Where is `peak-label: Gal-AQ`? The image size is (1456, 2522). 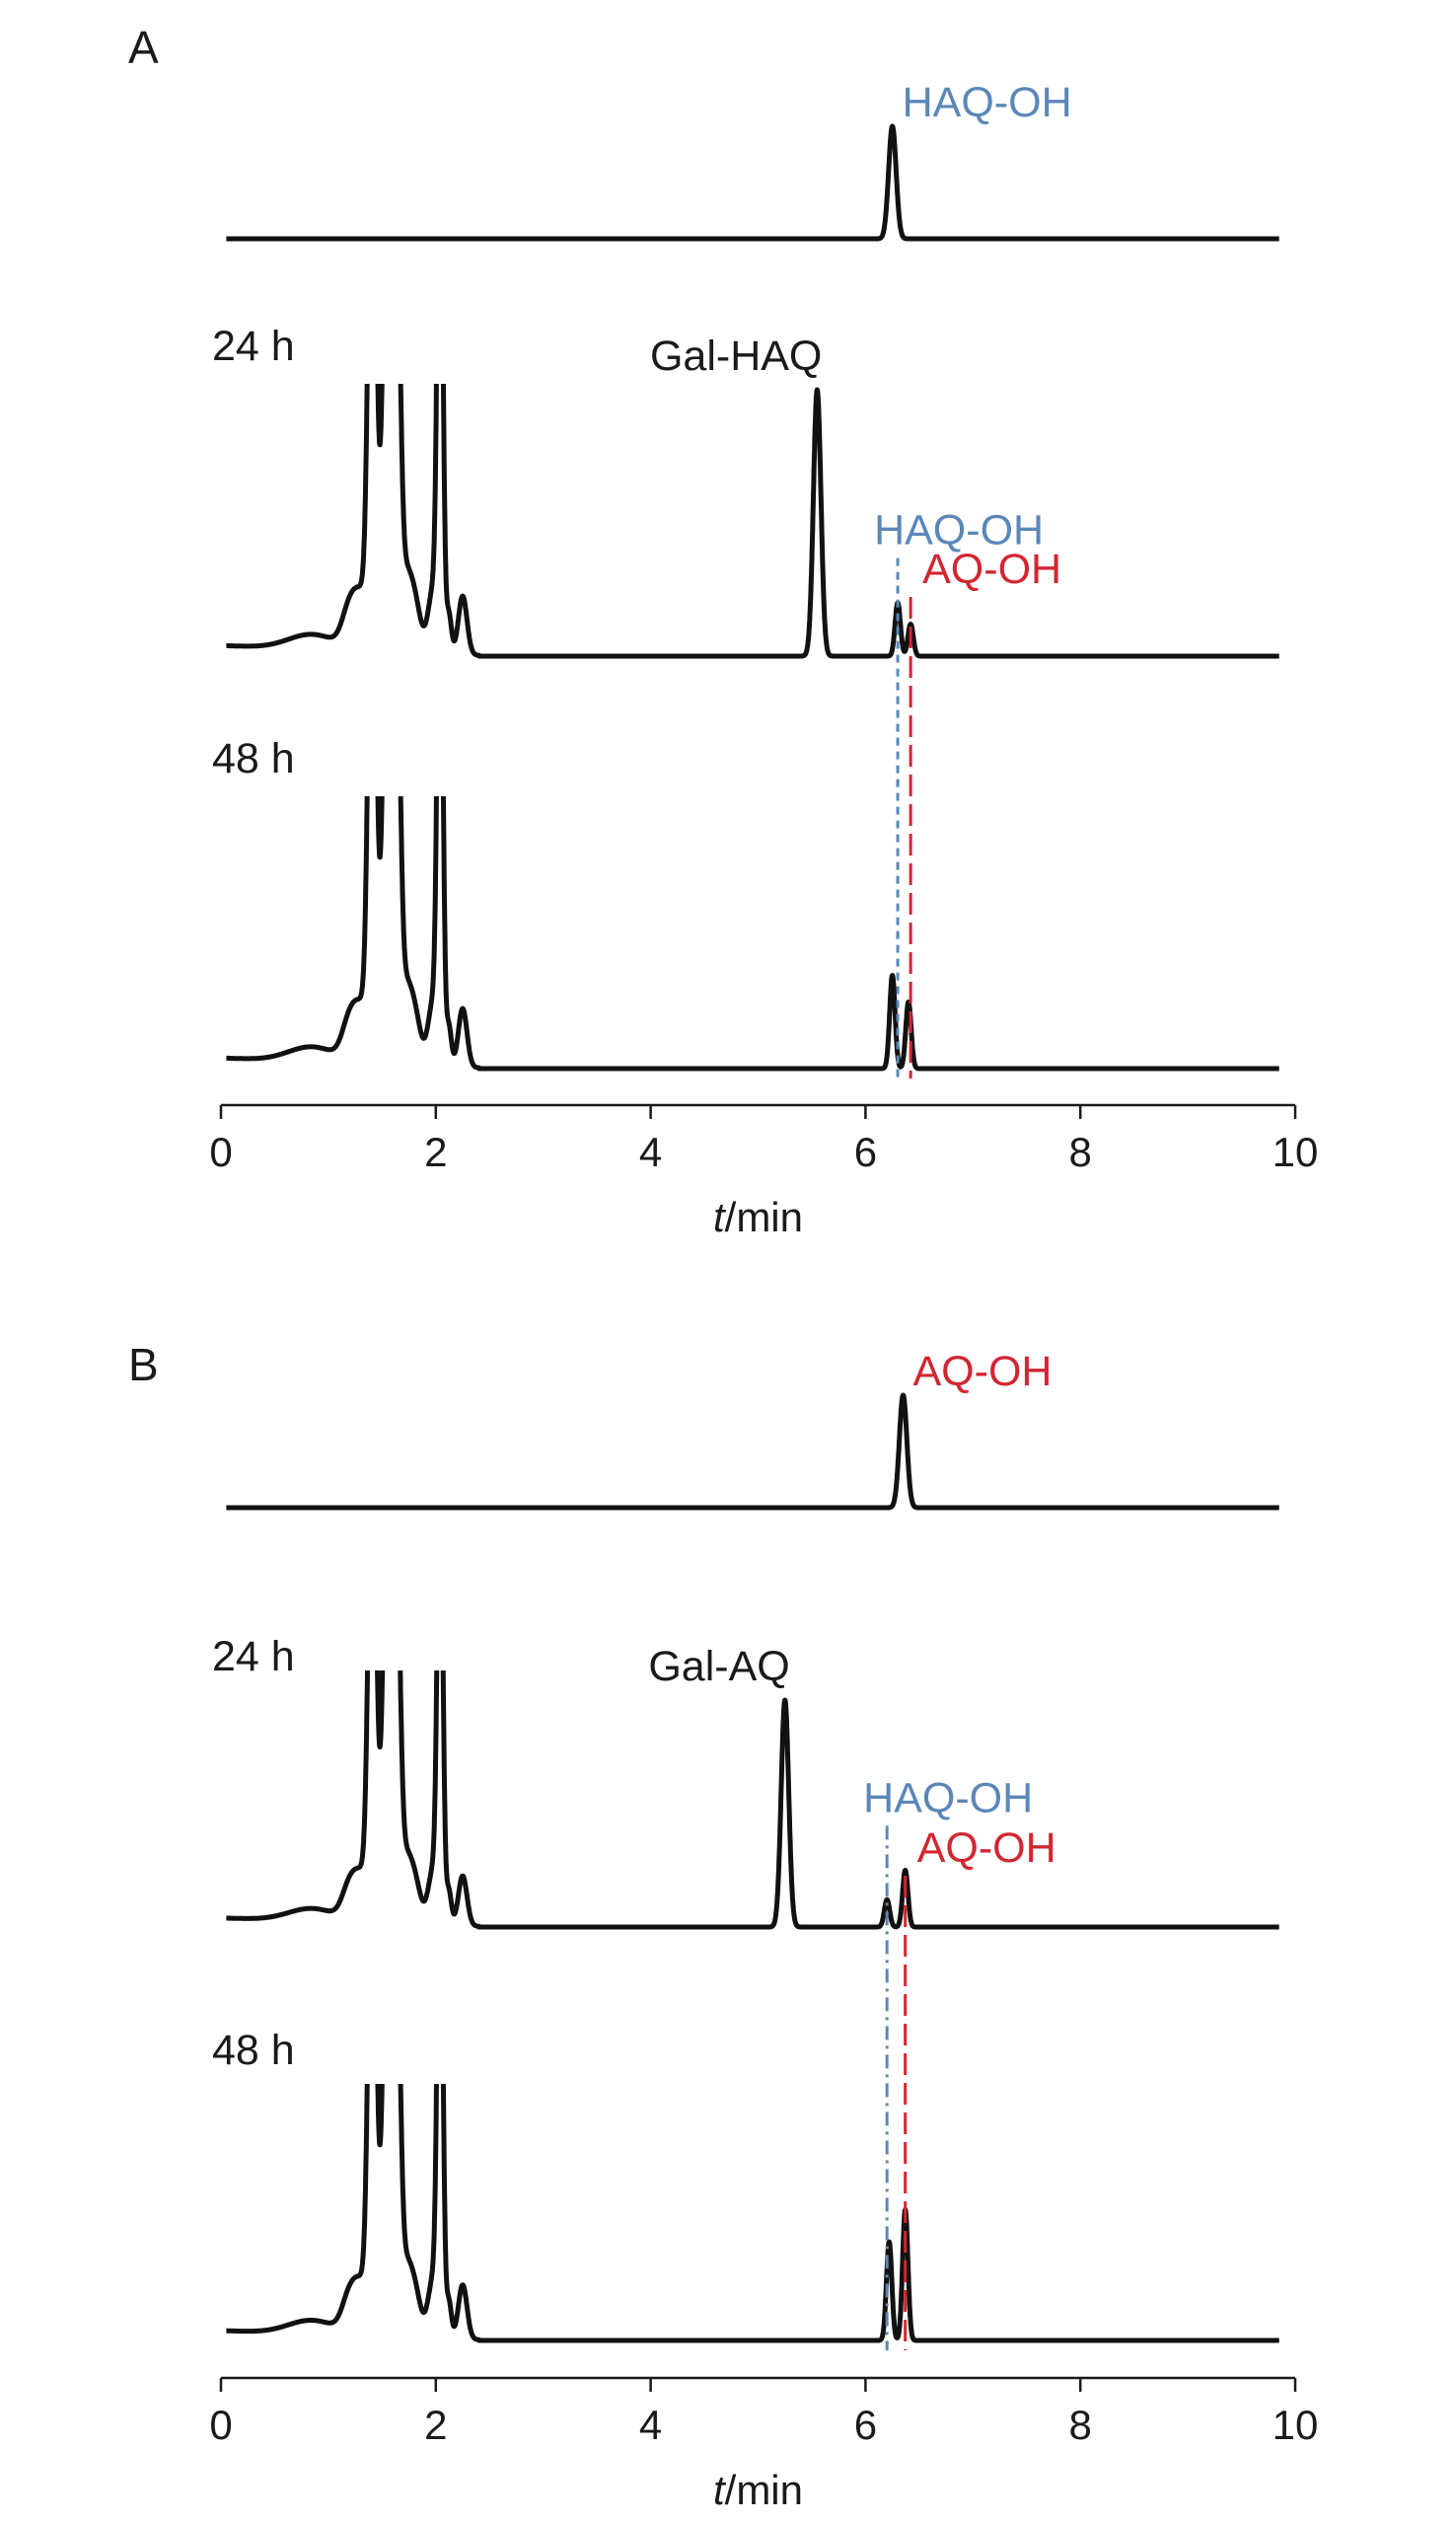 peak-label: Gal-AQ is located at coordinates (718, 1666).